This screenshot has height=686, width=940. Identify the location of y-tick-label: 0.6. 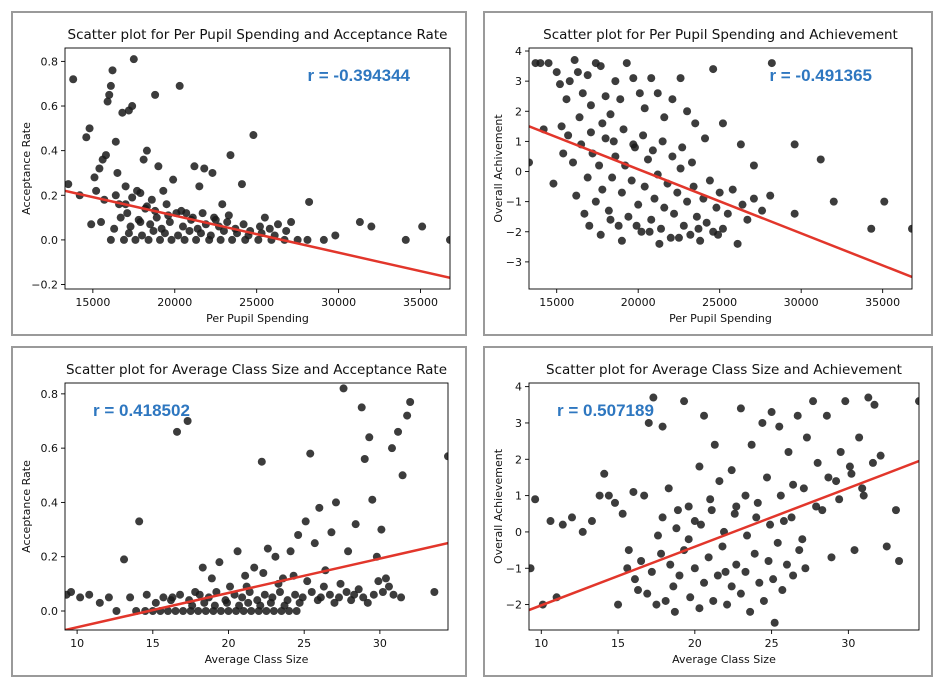
(50, 448).